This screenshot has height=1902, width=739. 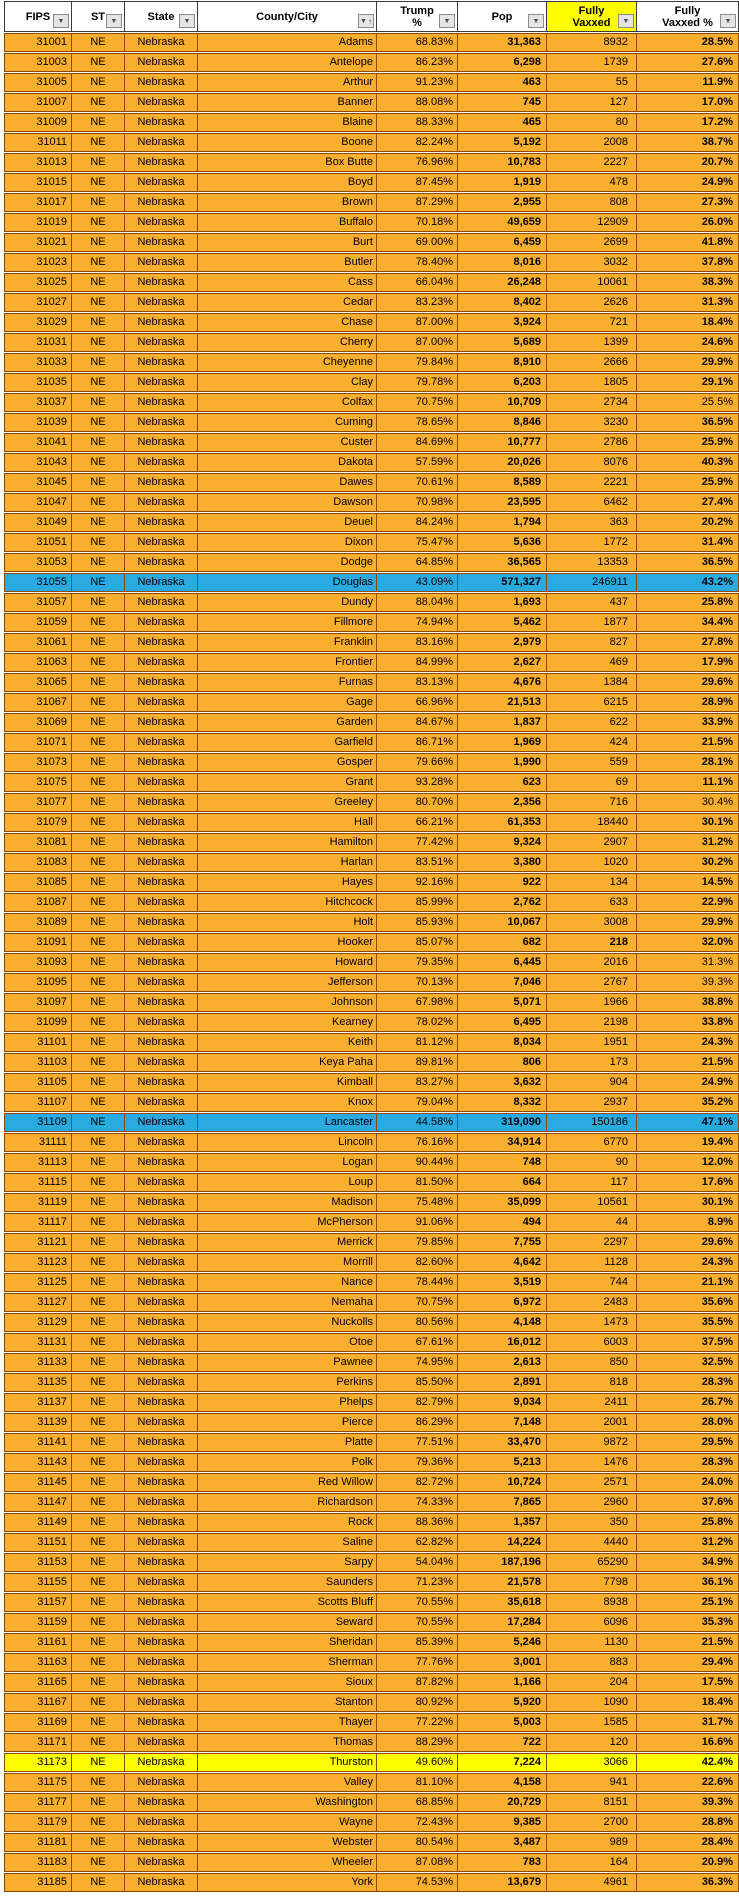 What do you see at coordinates (592, 182) in the screenshot?
I see `cell-fully-vaxxed: 478` at bounding box center [592, 182].